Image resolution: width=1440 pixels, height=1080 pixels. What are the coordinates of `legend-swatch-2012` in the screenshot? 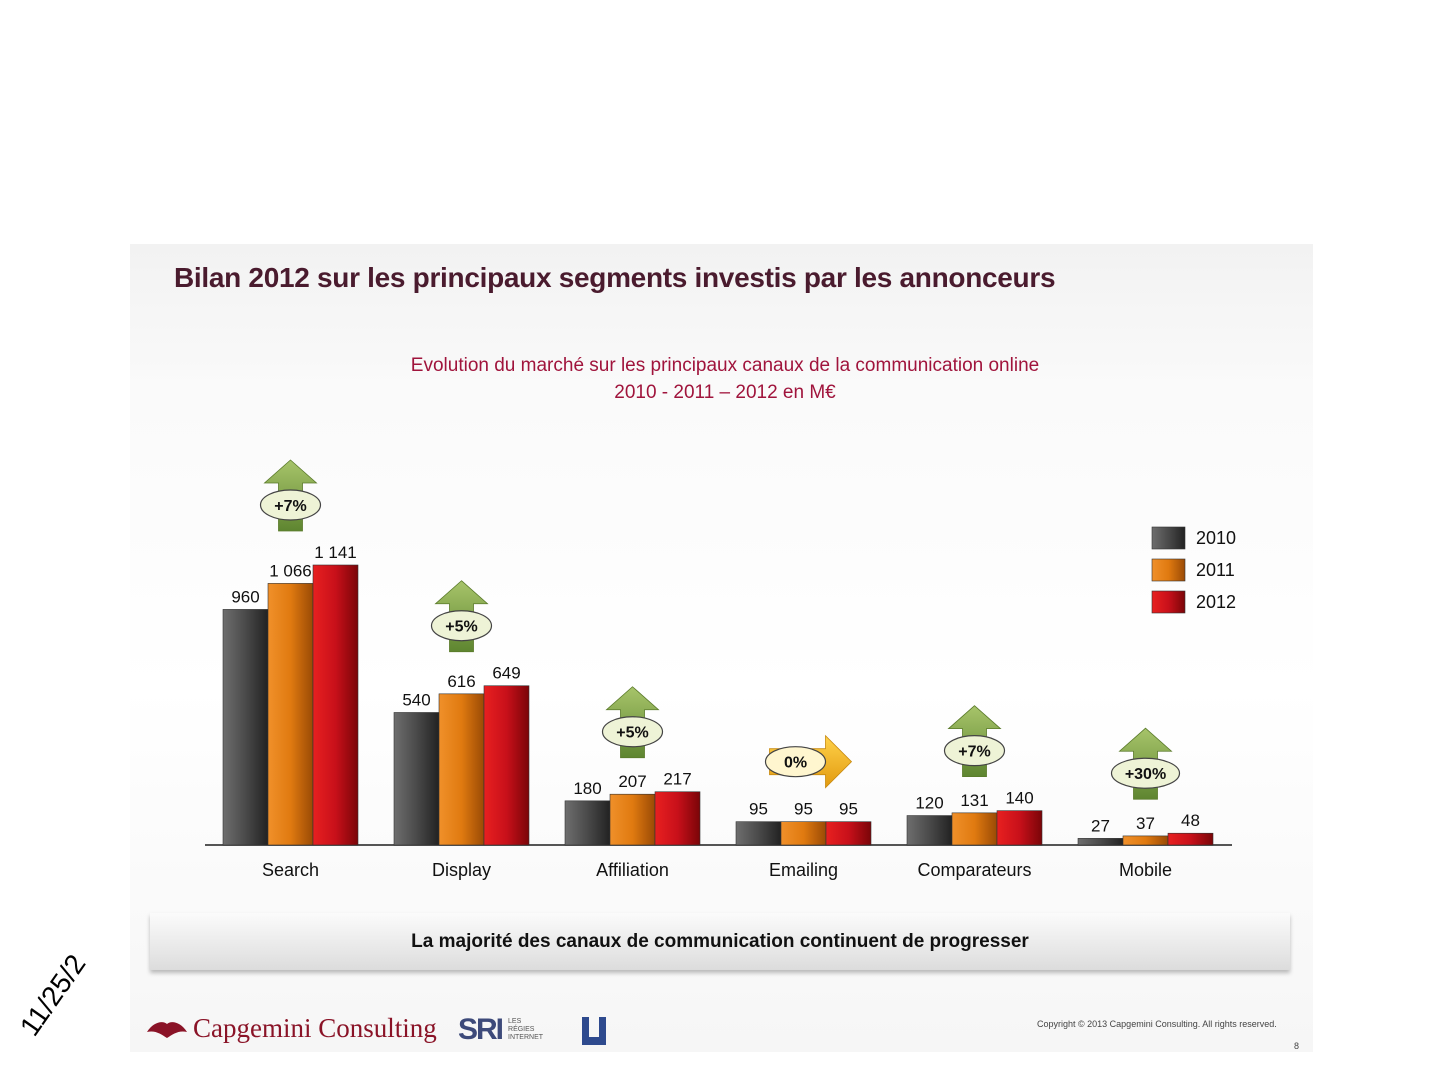 It's located at (1168, 602).